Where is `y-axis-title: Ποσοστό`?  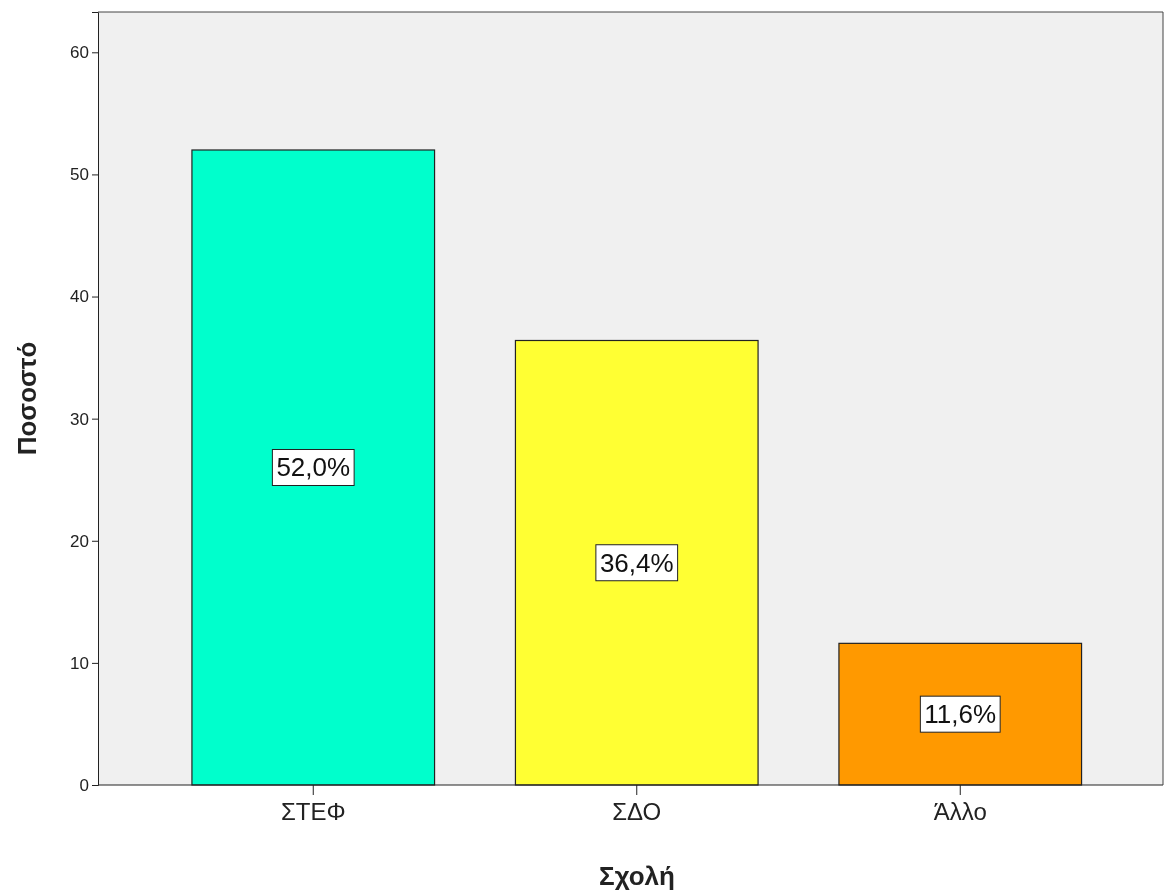
y-axis-title: Ποσοστό is located at coordinates (27, 398).